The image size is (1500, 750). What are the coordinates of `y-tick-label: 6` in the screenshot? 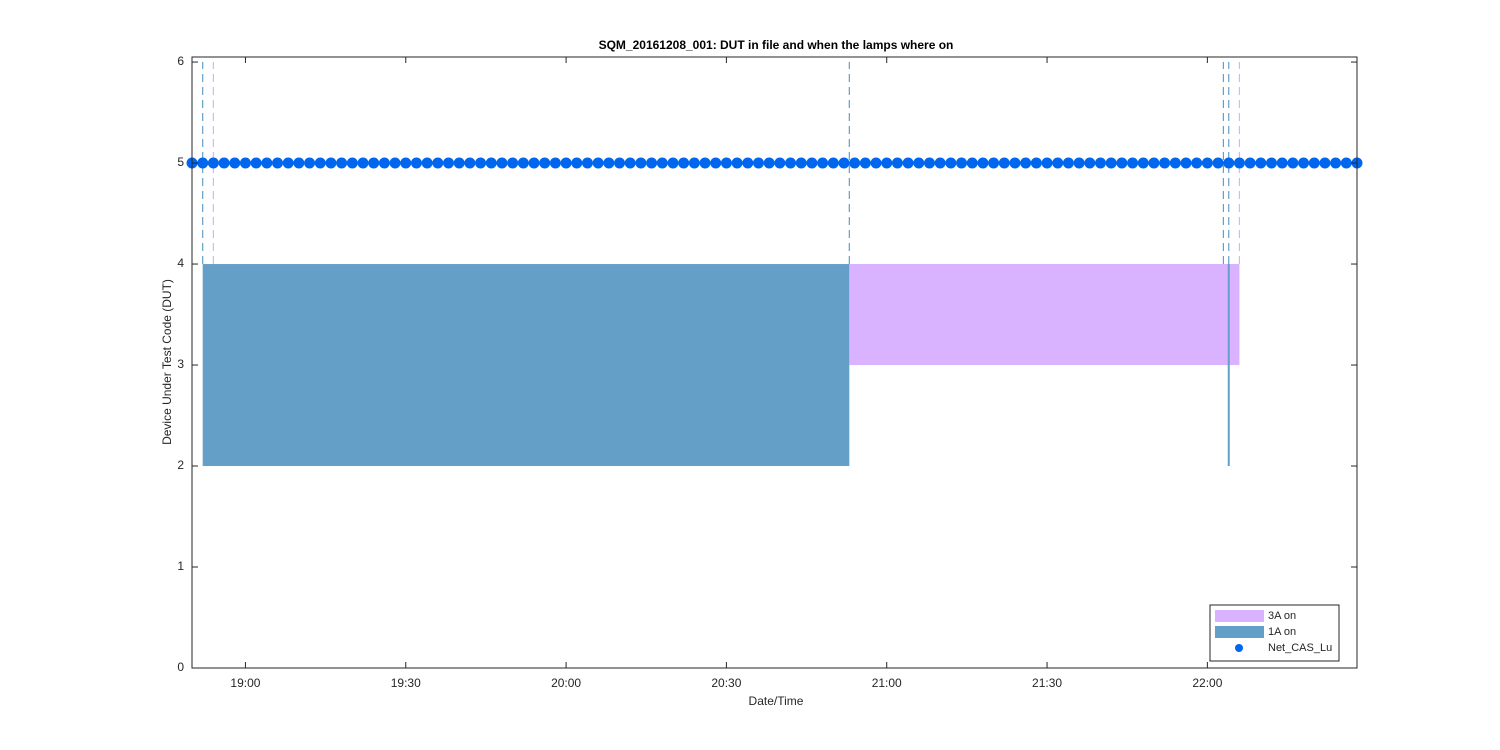 It's located at (180, 61).